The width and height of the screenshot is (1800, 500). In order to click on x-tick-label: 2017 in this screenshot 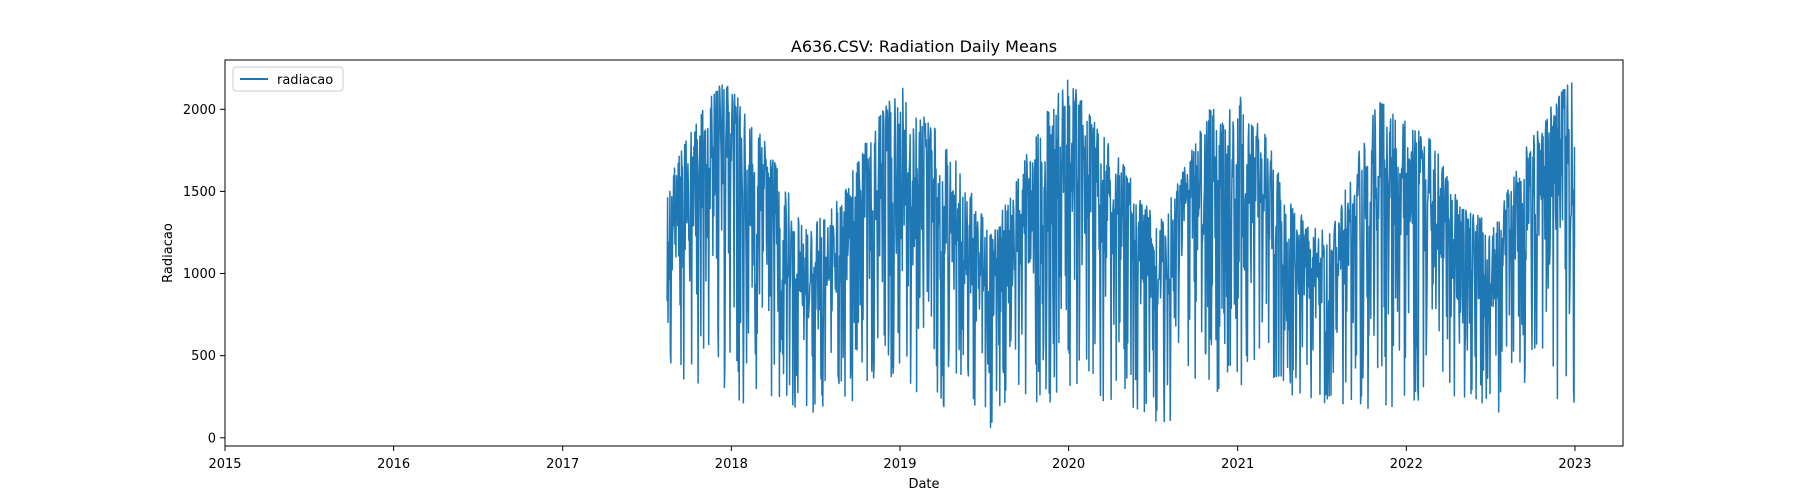, I will do `click(562, 464)`.